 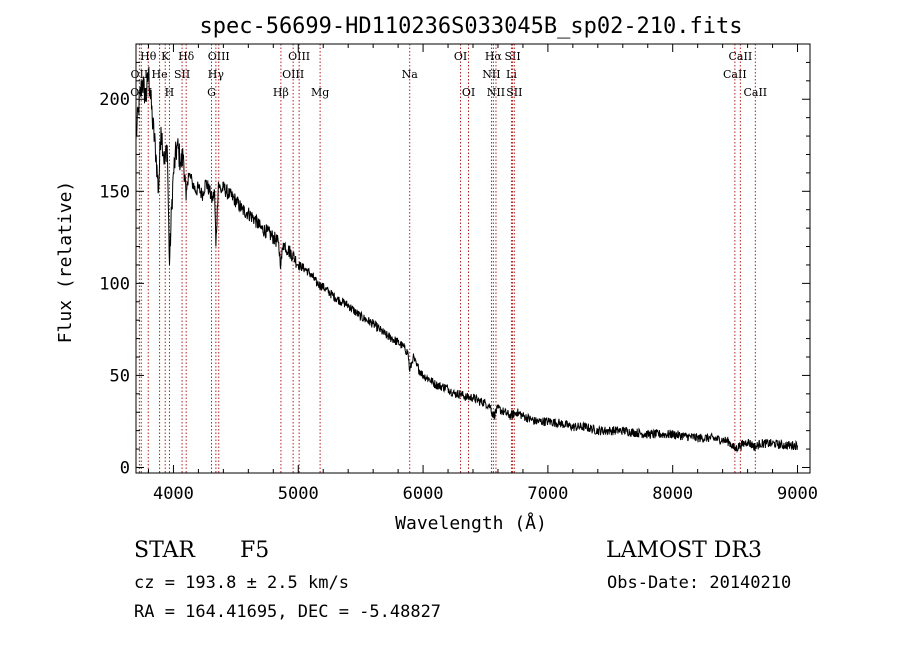 What do you see at coordinates (471, 523) in the screenshot?
I see `x-axis-label: Wavelength (Å)` at bounding box center [471, 523].